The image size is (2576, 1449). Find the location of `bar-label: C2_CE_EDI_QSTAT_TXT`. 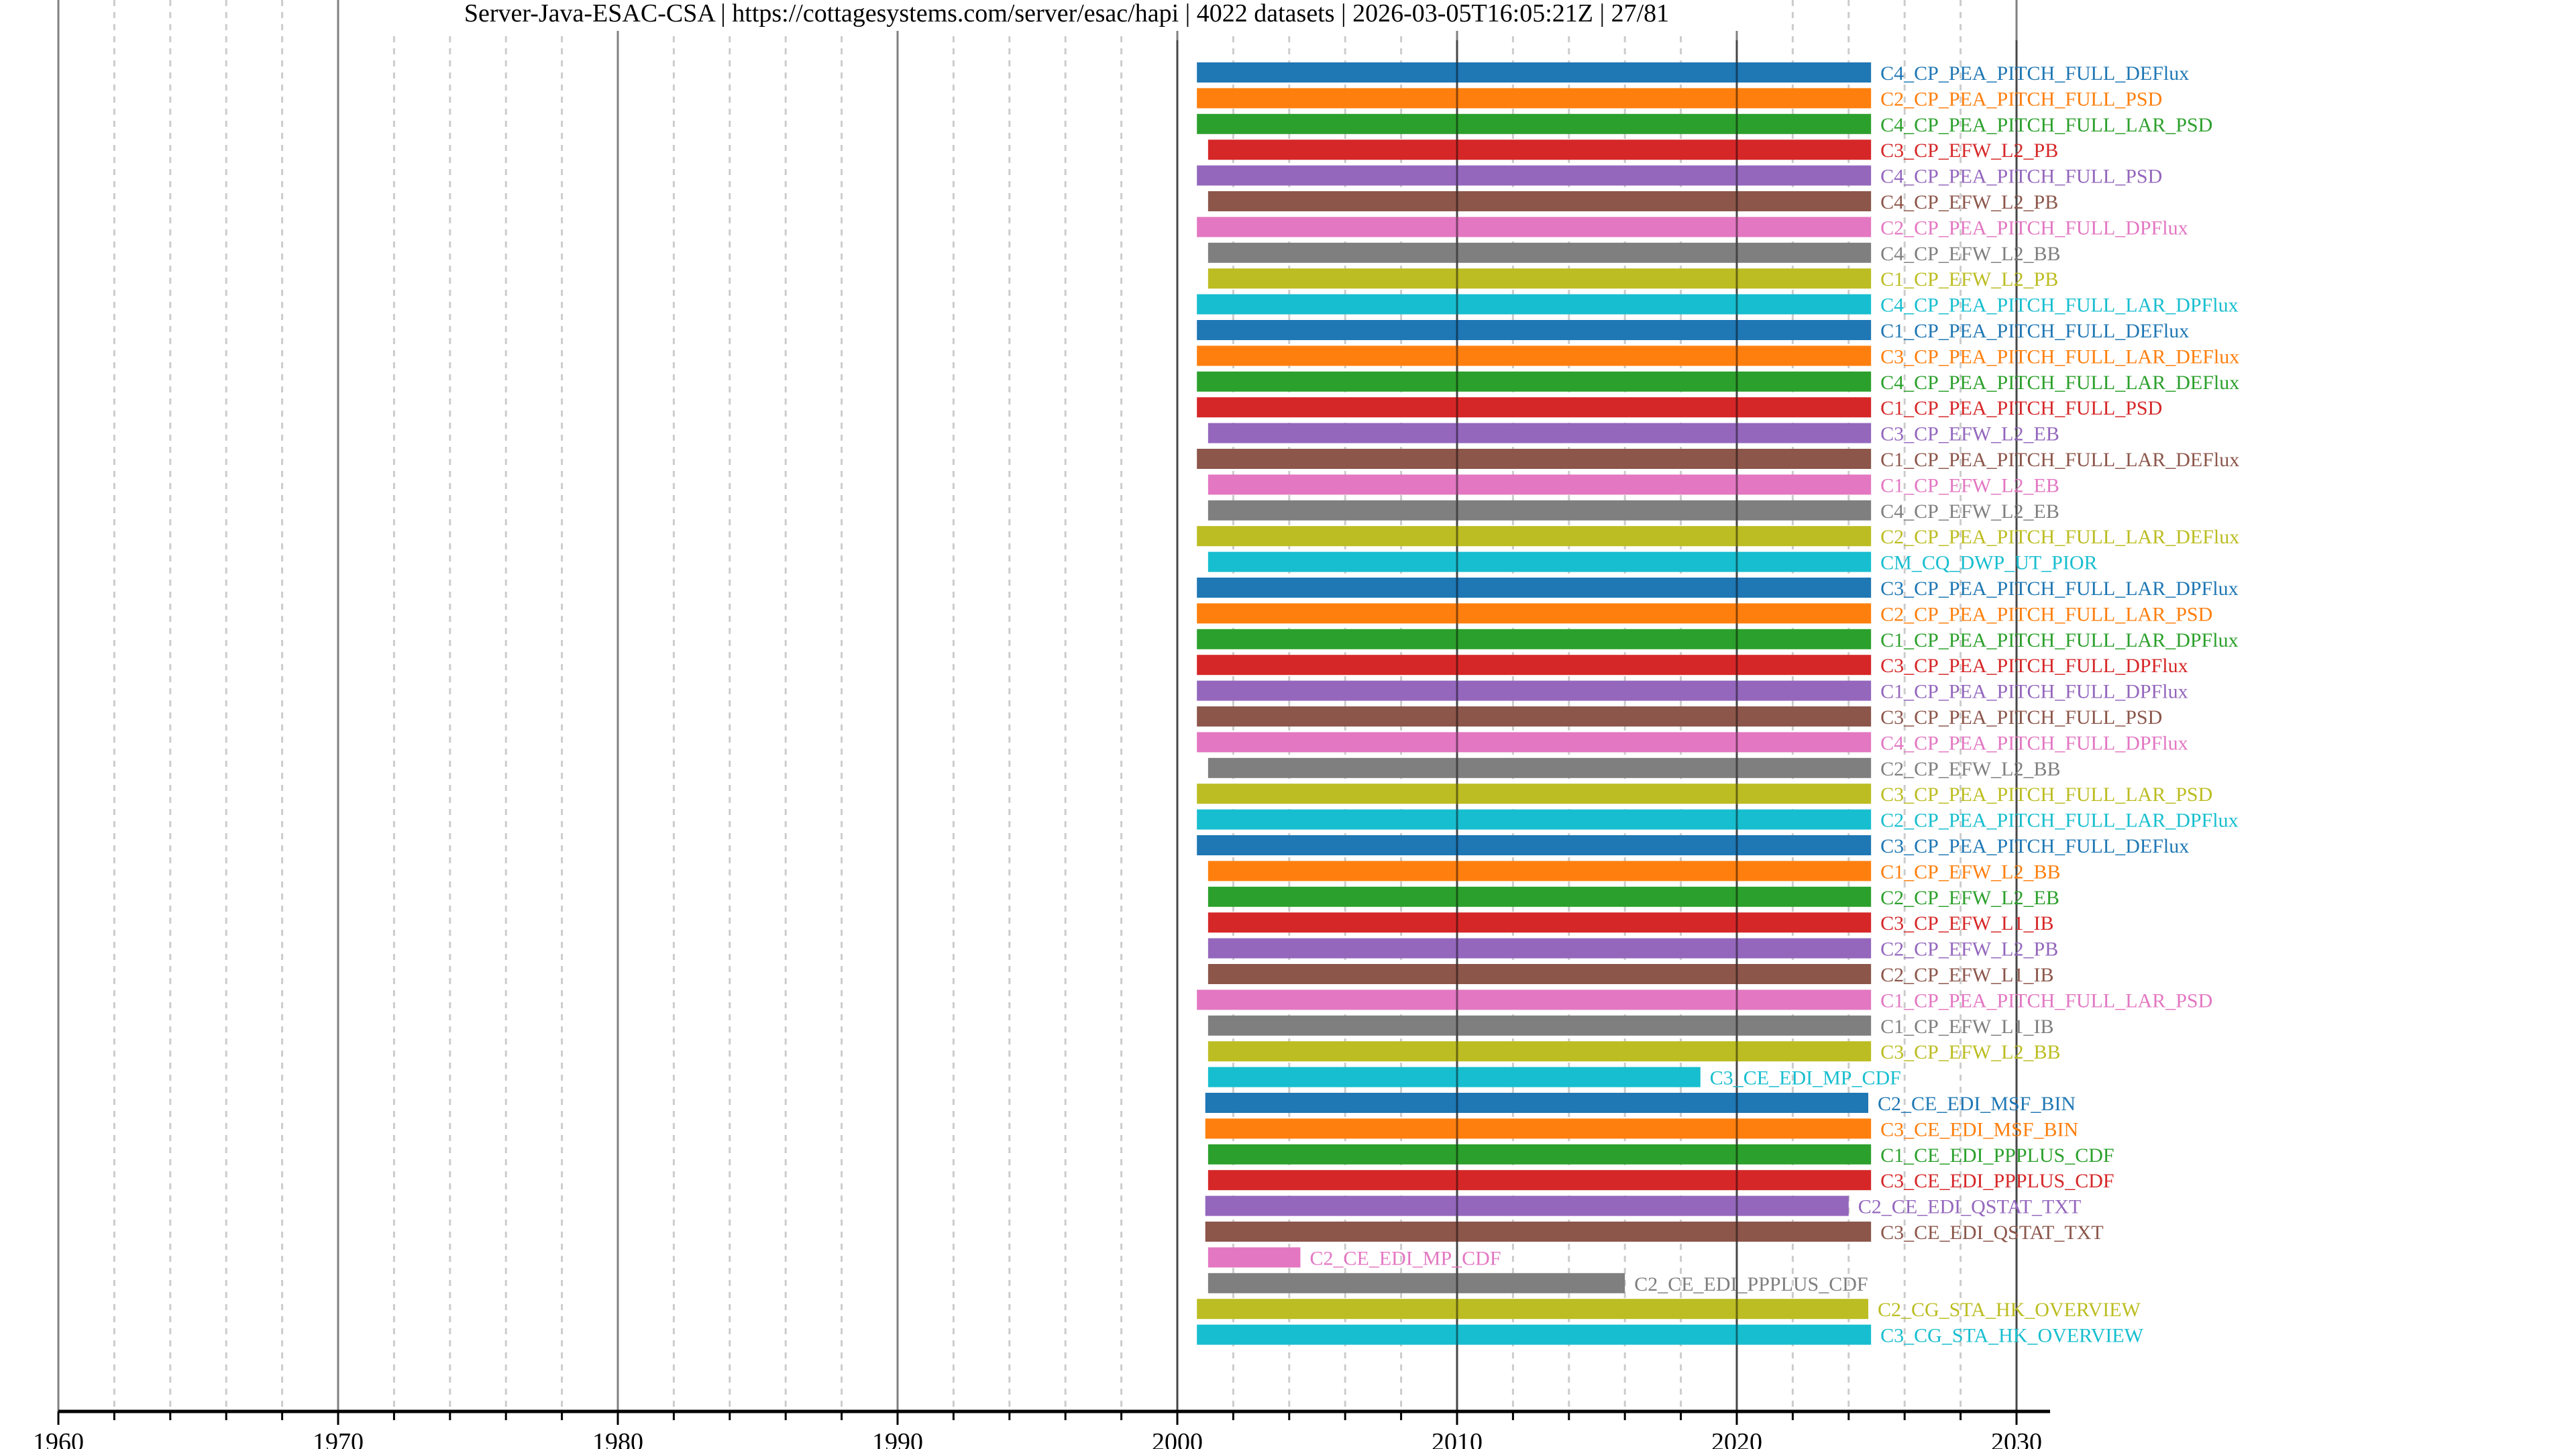

bar-label: C2_CE_EDI_QSTAT_TXT is located at coordinates (1970, 1207).